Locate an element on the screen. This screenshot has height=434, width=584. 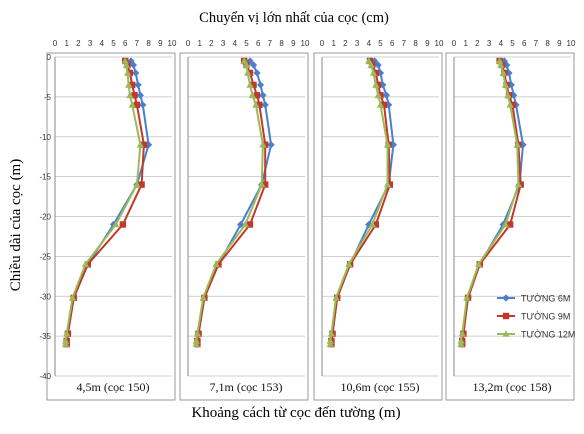
x-tick-label: 4 is located at coordinates (501, 43).